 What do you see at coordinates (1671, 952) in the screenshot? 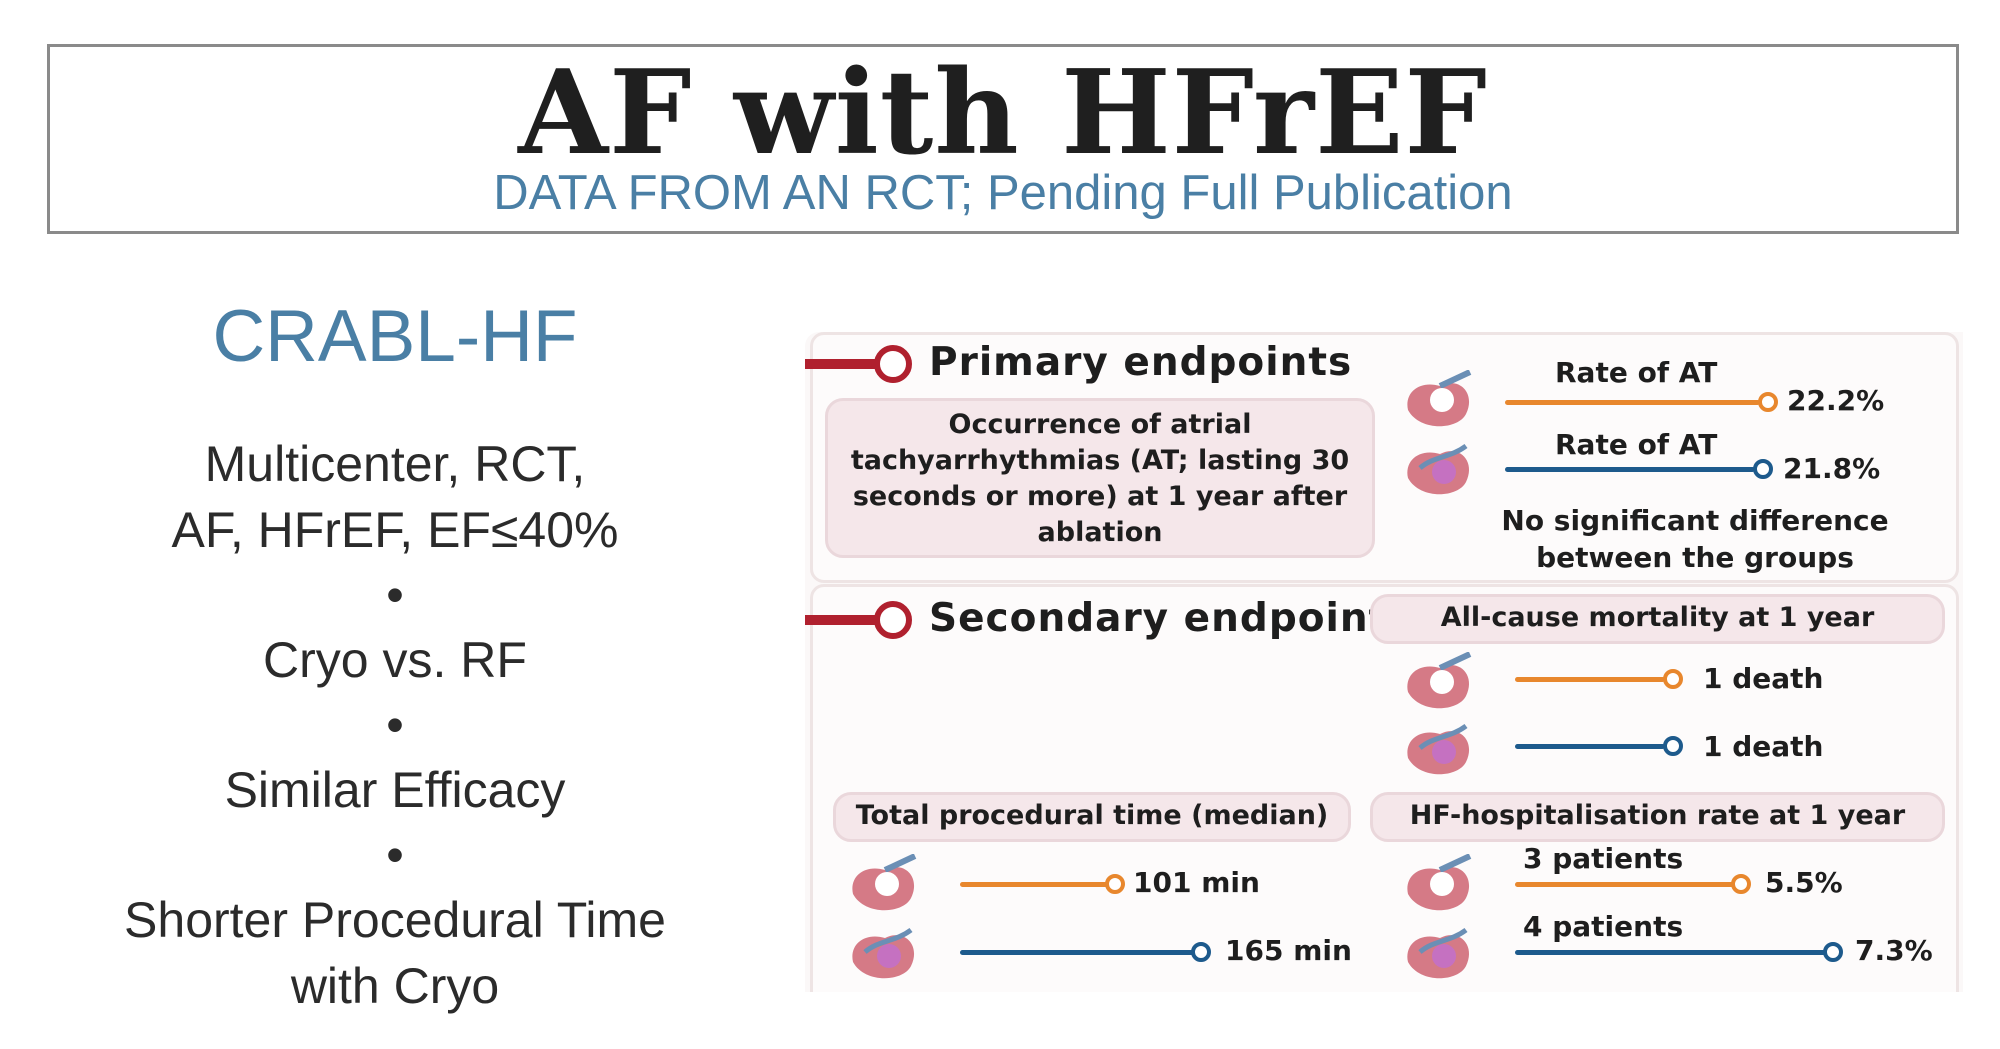
I see `hf-rf-bar` at bounding box center [1671, 952].